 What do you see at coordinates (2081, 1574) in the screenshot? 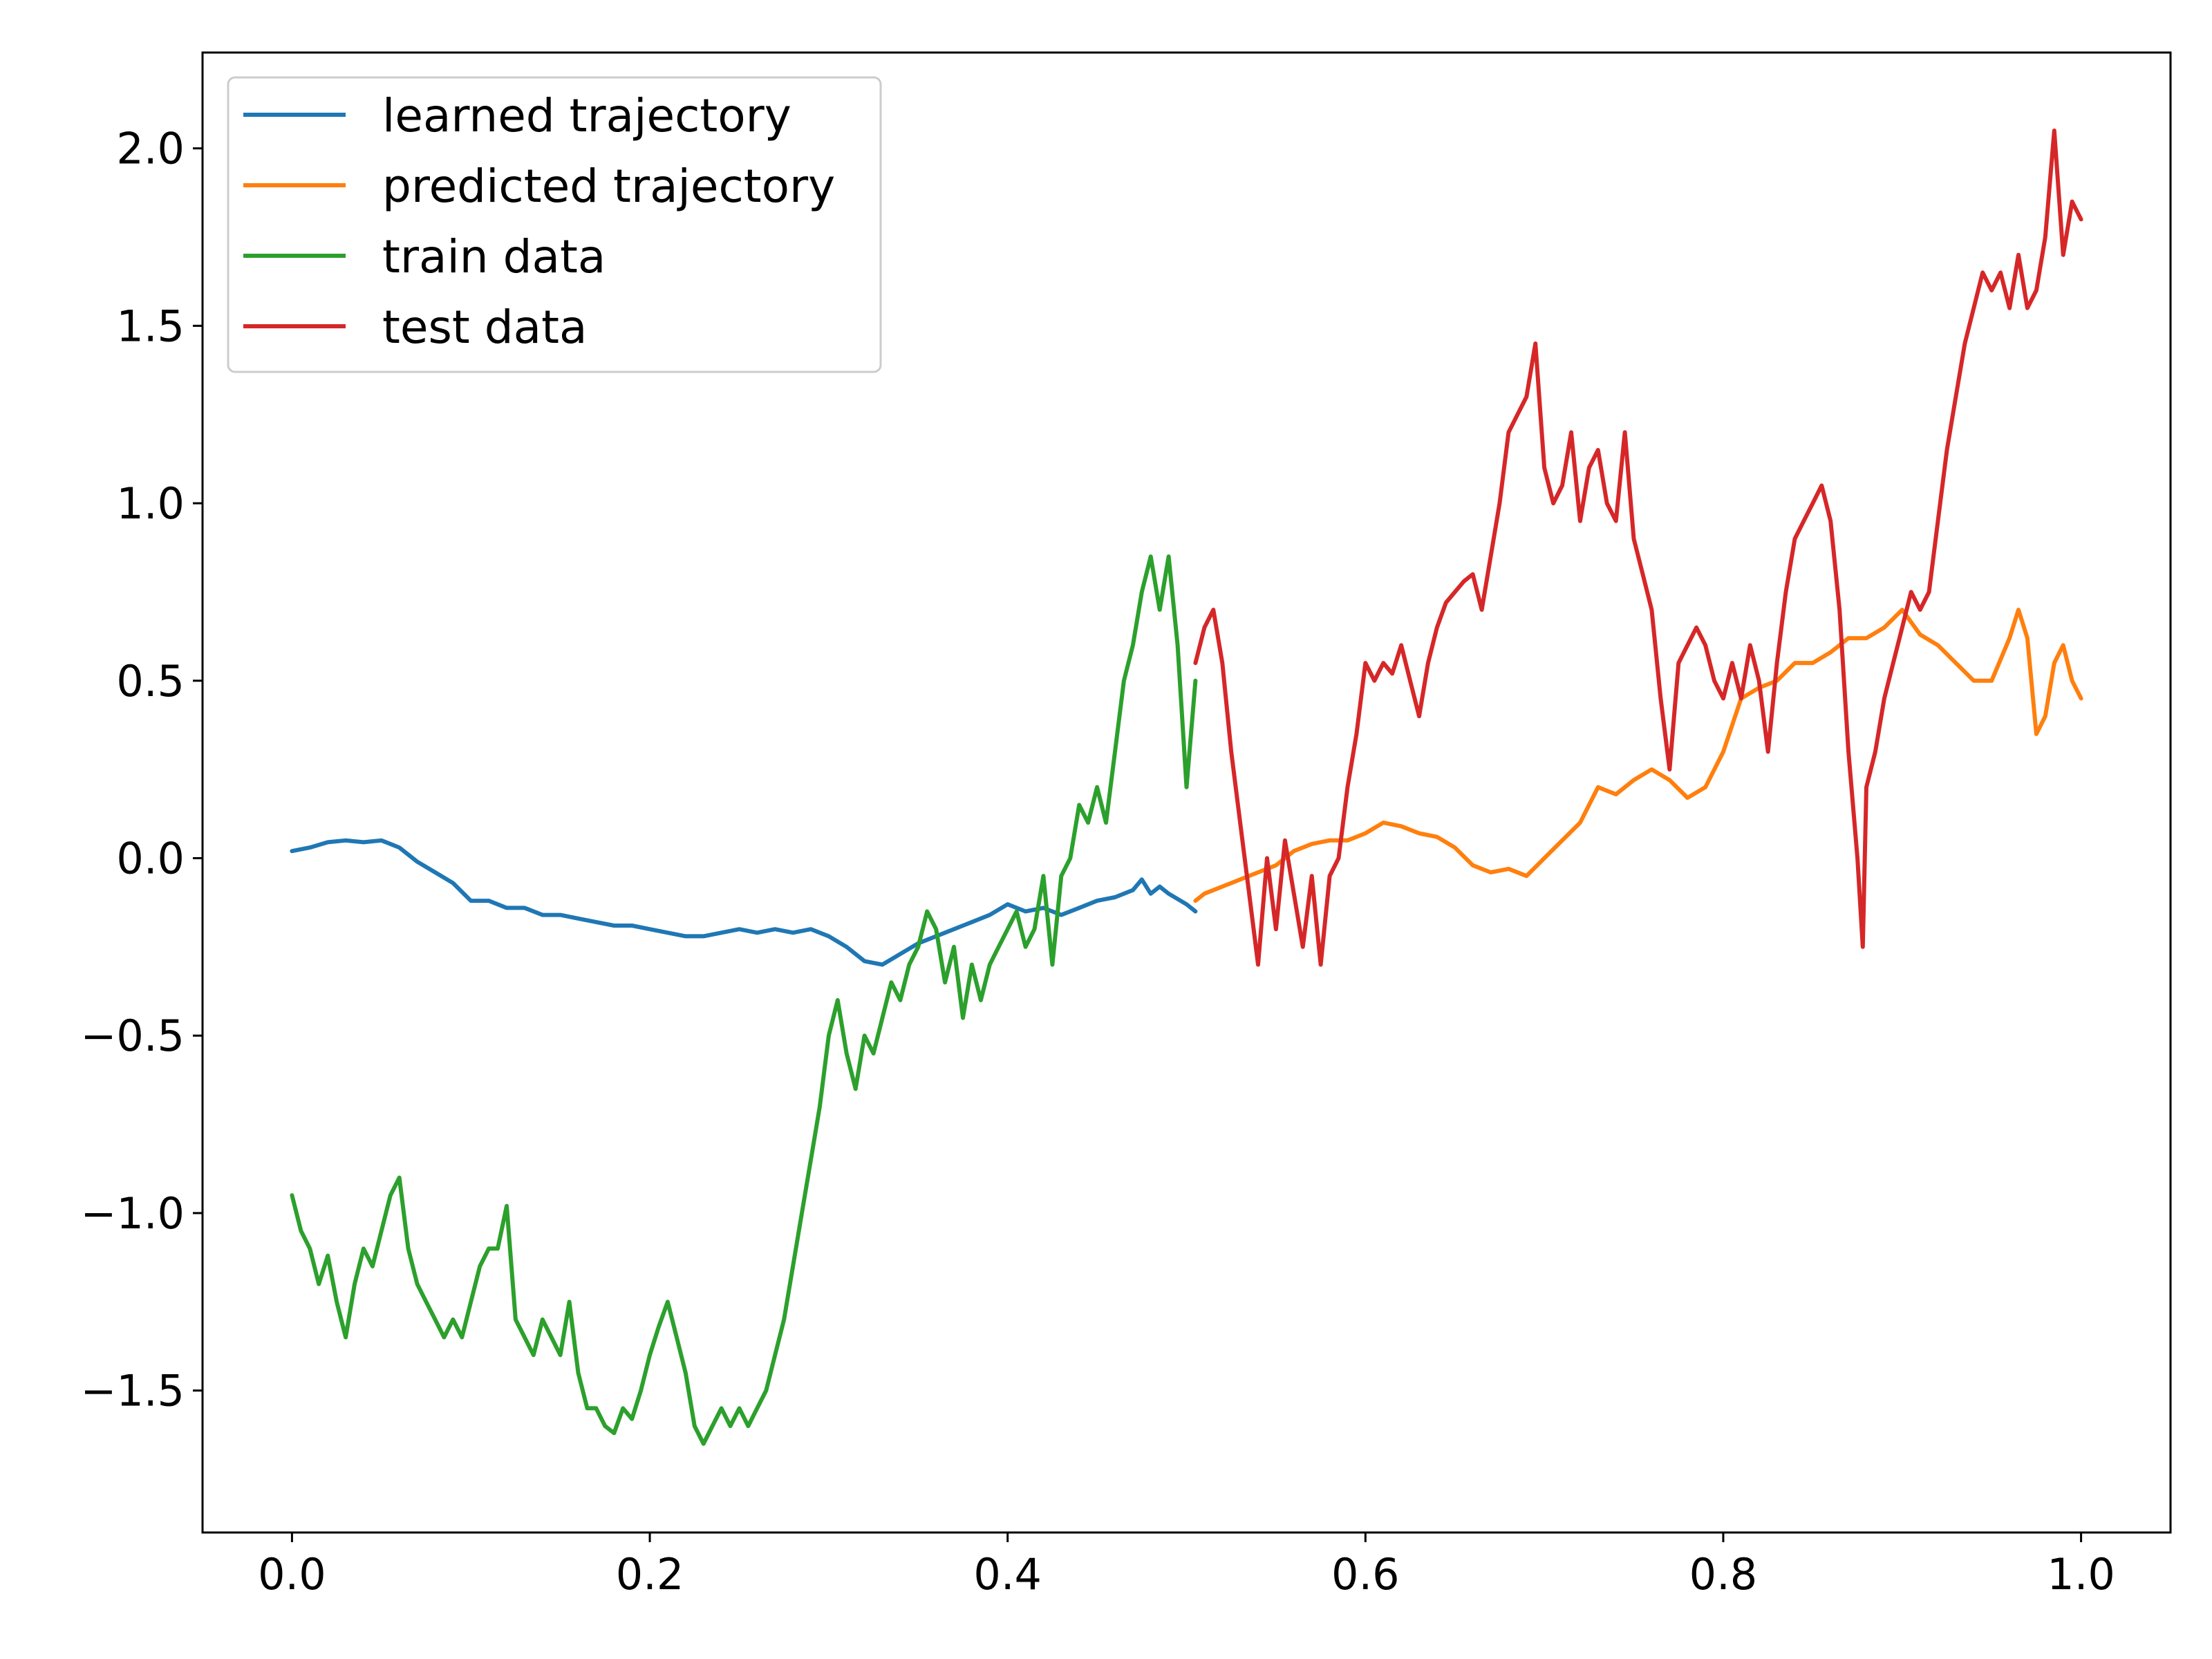
I see `x-tick-label: 1.0` at bounding box center [2081, 1574].